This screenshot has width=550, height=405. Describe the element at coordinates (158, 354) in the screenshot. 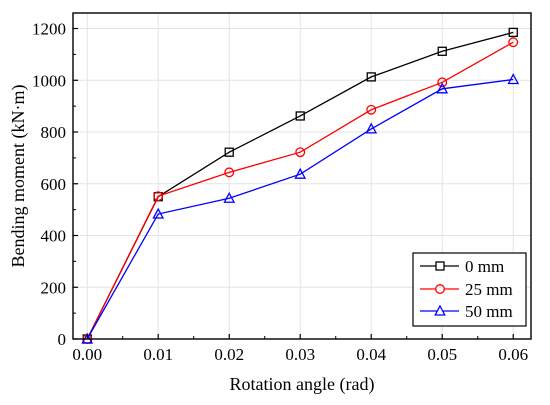

I see `x-tick-label: 0.01` at that location.